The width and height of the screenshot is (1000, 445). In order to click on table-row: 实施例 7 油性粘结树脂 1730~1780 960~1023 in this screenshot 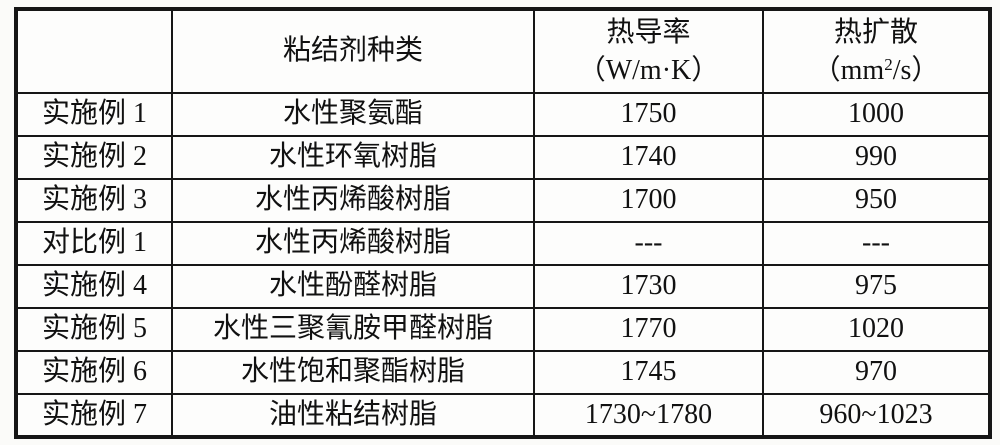, I will do `click(503, 415)`.